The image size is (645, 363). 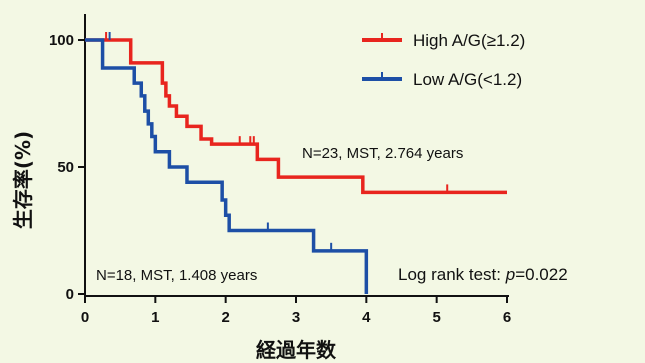 I want to click on annotation-high-mst: N=23, MST, 2.764 years, so click(x=382, y=153).